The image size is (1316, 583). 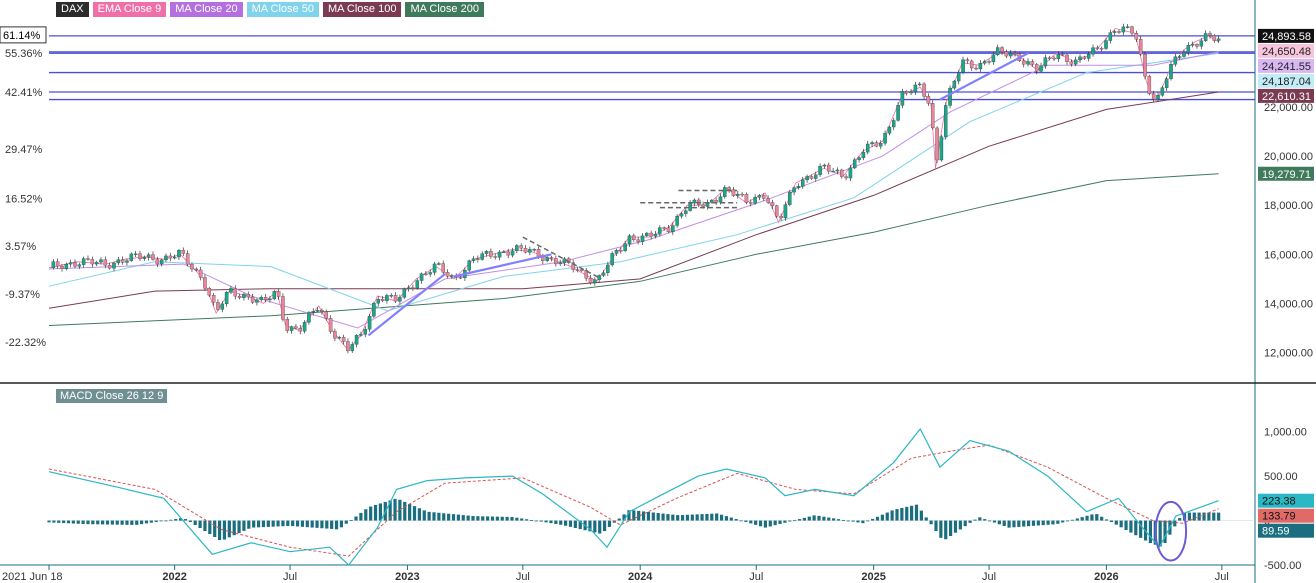 I want to click on pct-tick-label: 42.41%, so click(x=24, y=93).